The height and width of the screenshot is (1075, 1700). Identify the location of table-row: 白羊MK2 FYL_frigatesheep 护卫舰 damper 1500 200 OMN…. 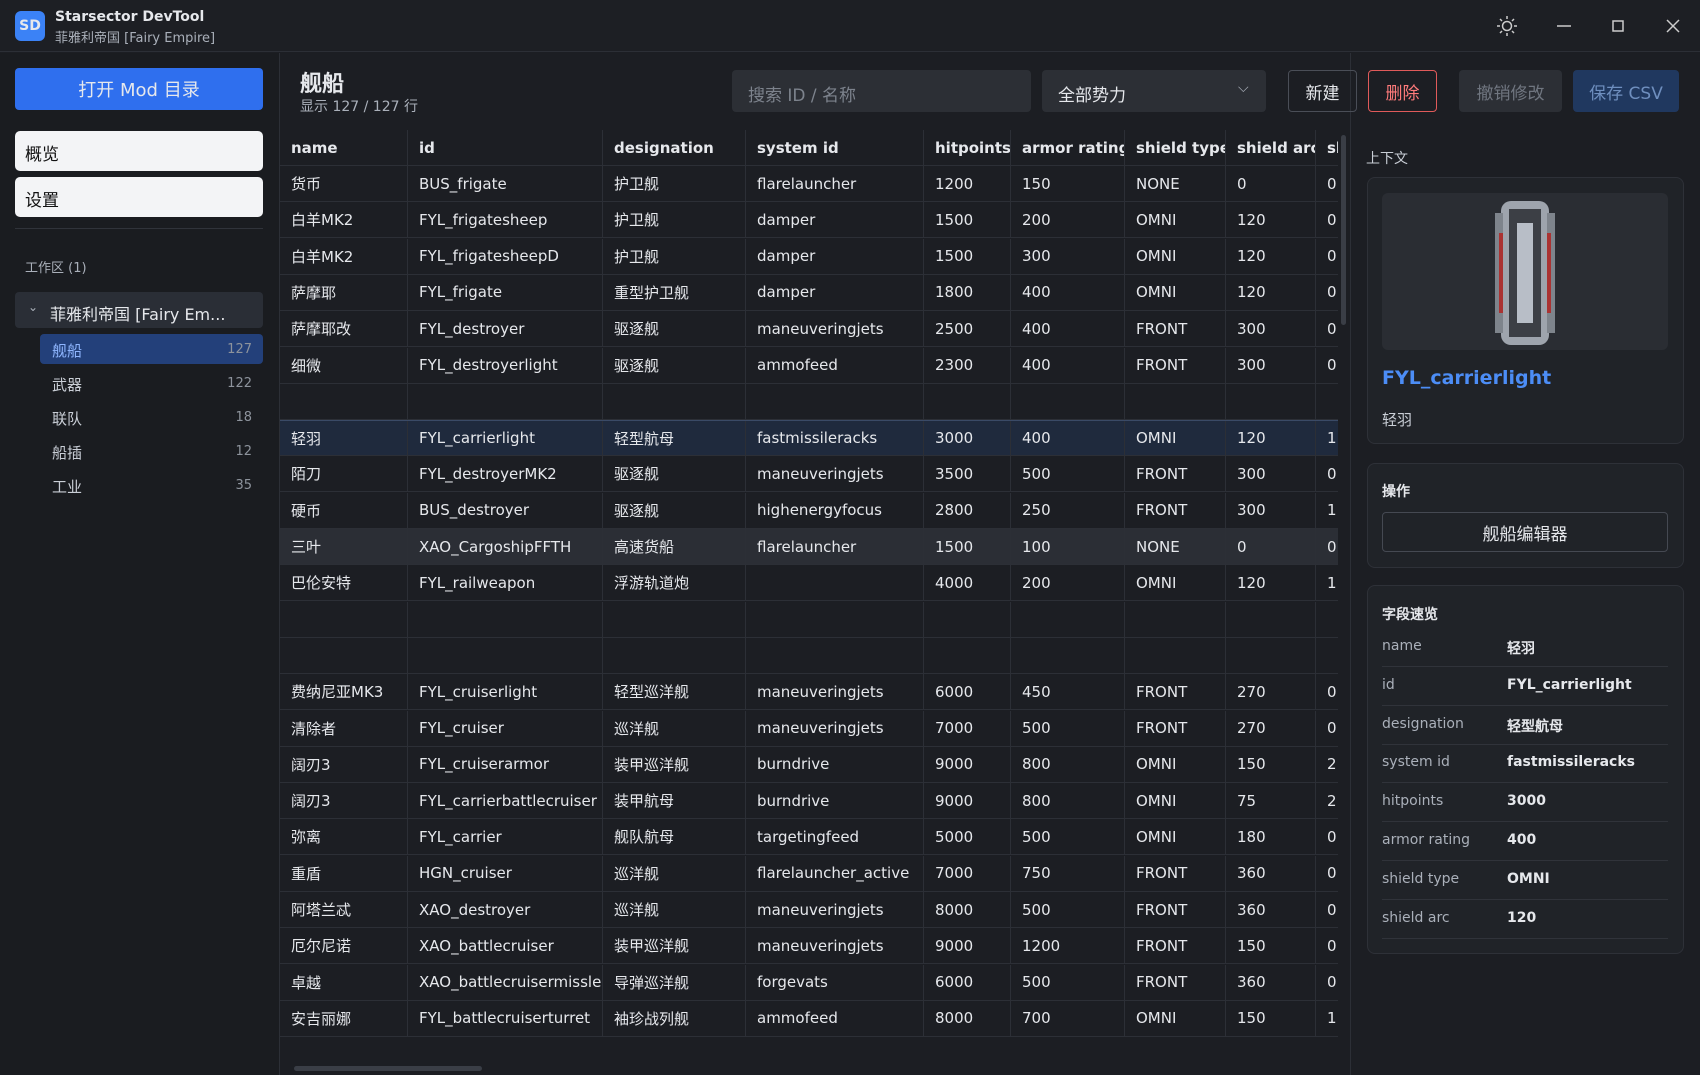
(809, 220).